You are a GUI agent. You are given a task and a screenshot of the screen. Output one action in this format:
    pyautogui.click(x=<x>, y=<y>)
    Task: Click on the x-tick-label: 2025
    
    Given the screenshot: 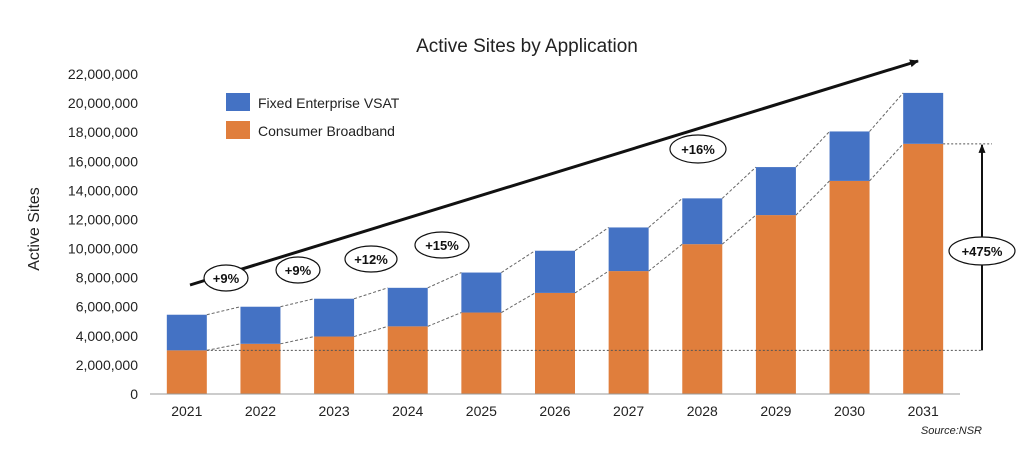 What is the action you would take?
    pyautogui.click(x=481, y=411)
    